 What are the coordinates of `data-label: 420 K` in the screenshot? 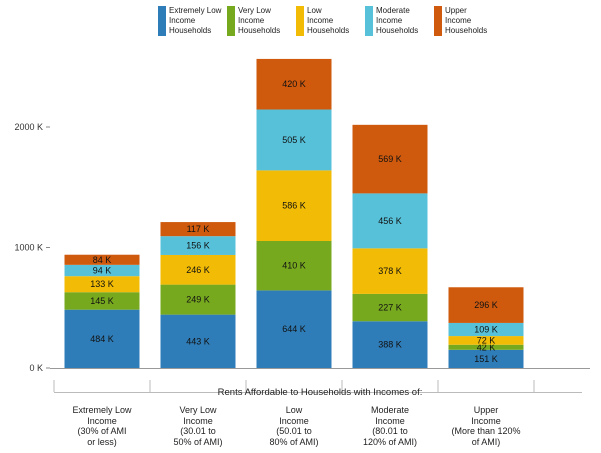 It's located at (294, 84).